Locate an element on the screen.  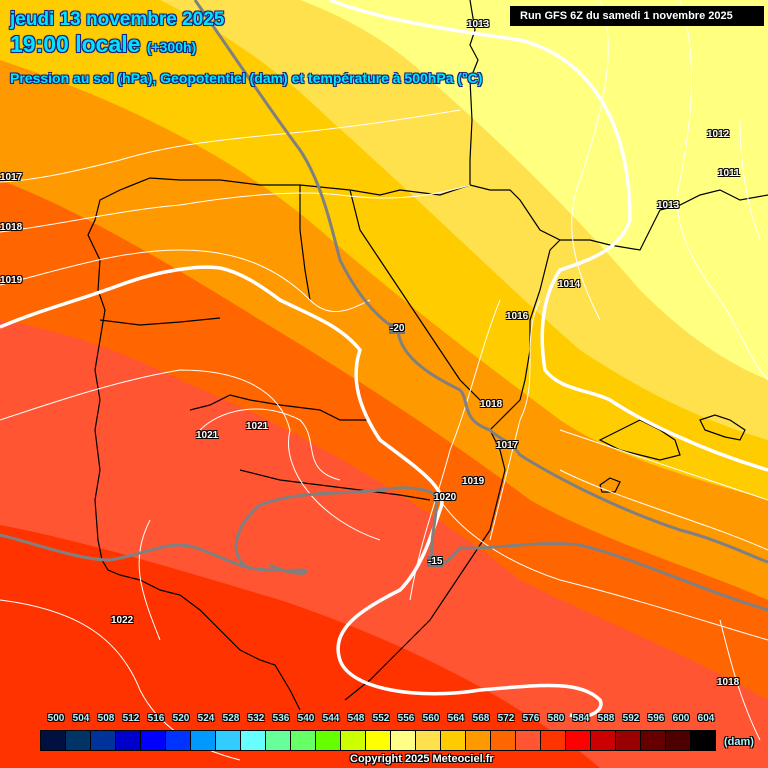
copyright: Copyright 2025 Meteociel.fr is located at coordinates (422, 759).